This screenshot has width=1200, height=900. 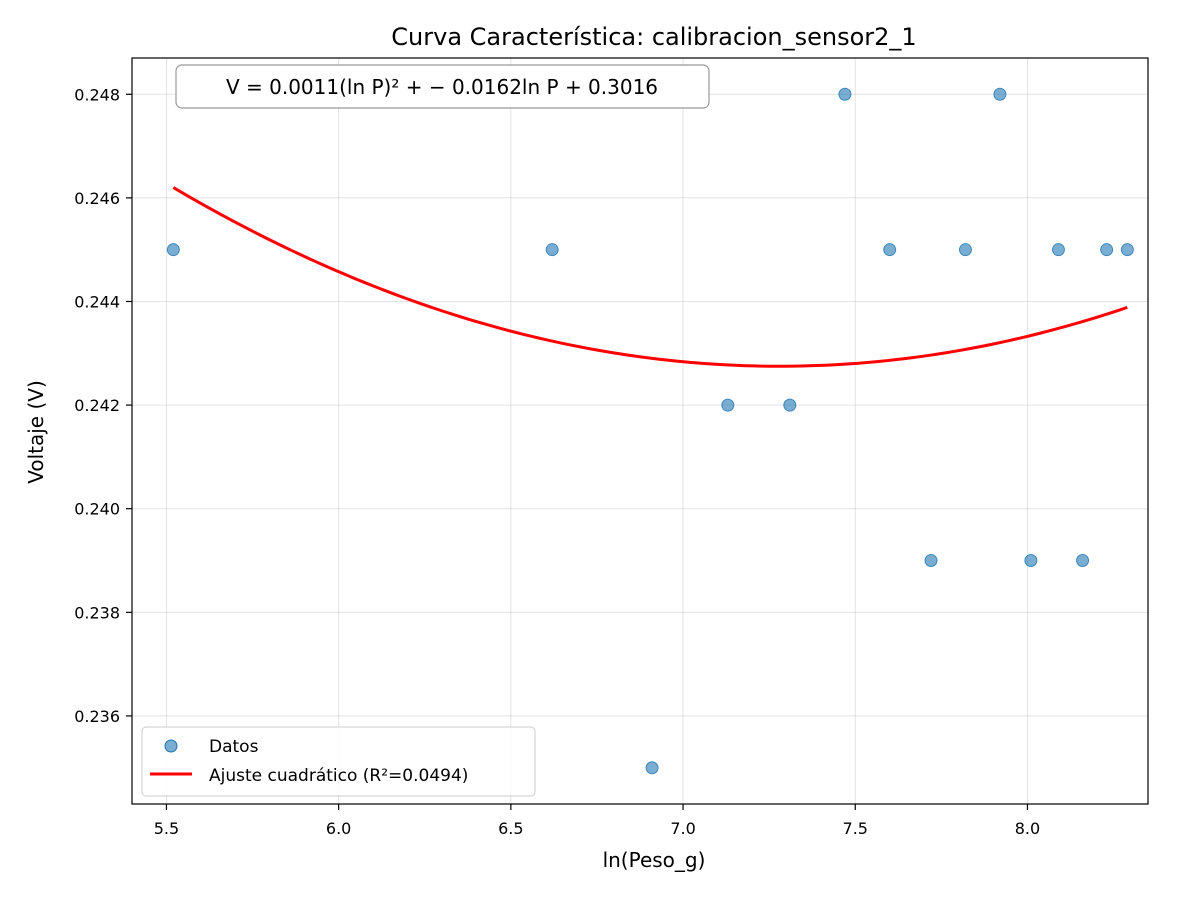 What do you see at coordinates (597, 821) in the screenshot?
I see `x-axis: 5.5 6.0 6.5 7.0 7.5 8.0` at bounding box center [597, 821].